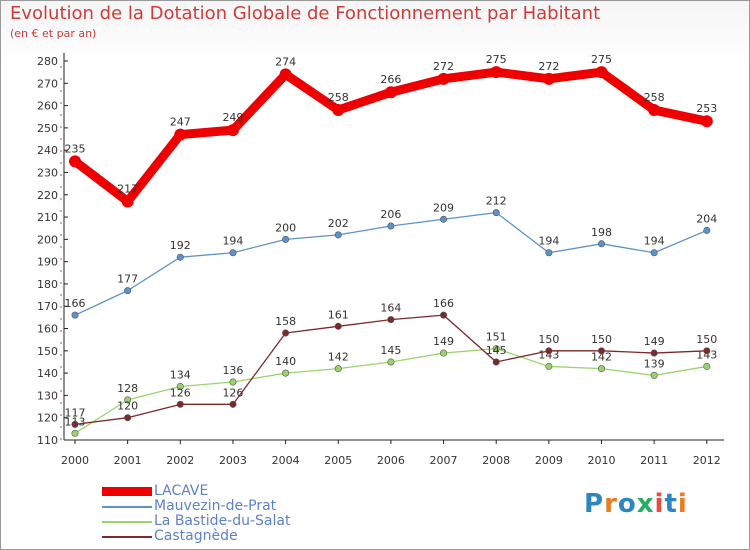  Describe the element at coordinates (75, 460) in the screenshot. I see `x-tick-label: 2000` at that location.